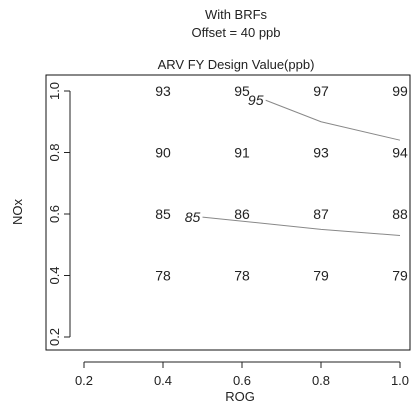 Image resolution: width=415 pixels, height=411 pixels. Describe the element at coordinates (400, 380) in the screenshot. I see `x-tick-label: 1.0` at that location.